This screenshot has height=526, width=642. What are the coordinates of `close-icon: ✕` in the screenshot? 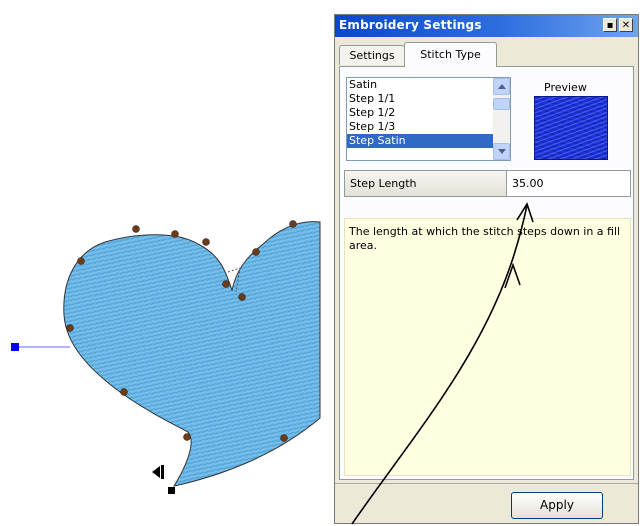 It's located at (626, 25).